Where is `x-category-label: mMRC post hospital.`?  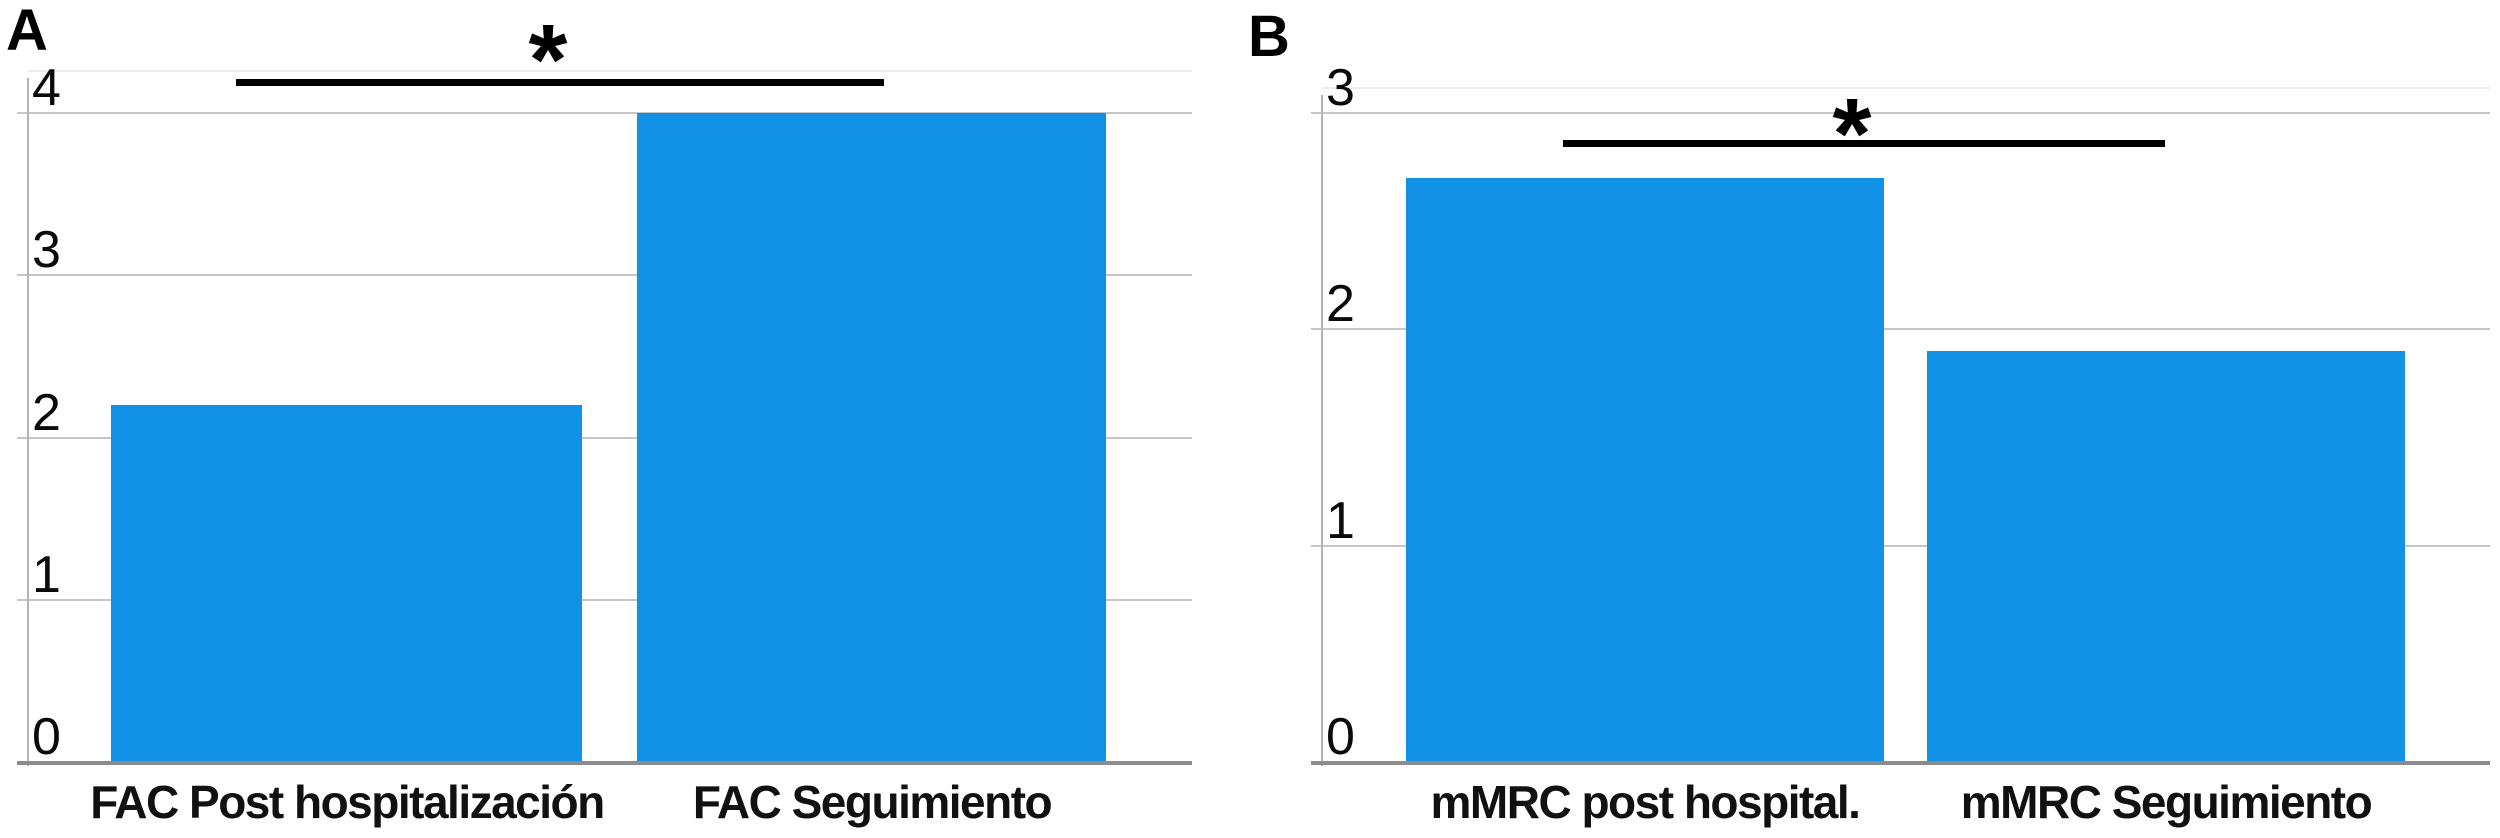
x-category-label: mMRC post hospital. is located at coordinates (1645, 802).